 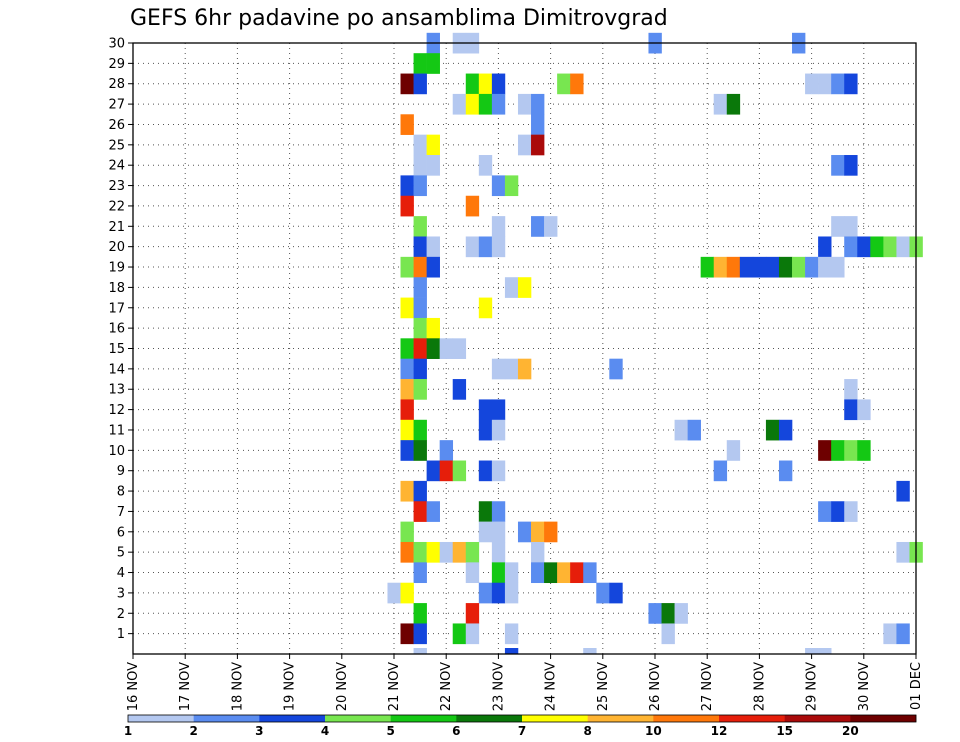 I want to click on y-tick-label: 5, so click(x=121, y=553).